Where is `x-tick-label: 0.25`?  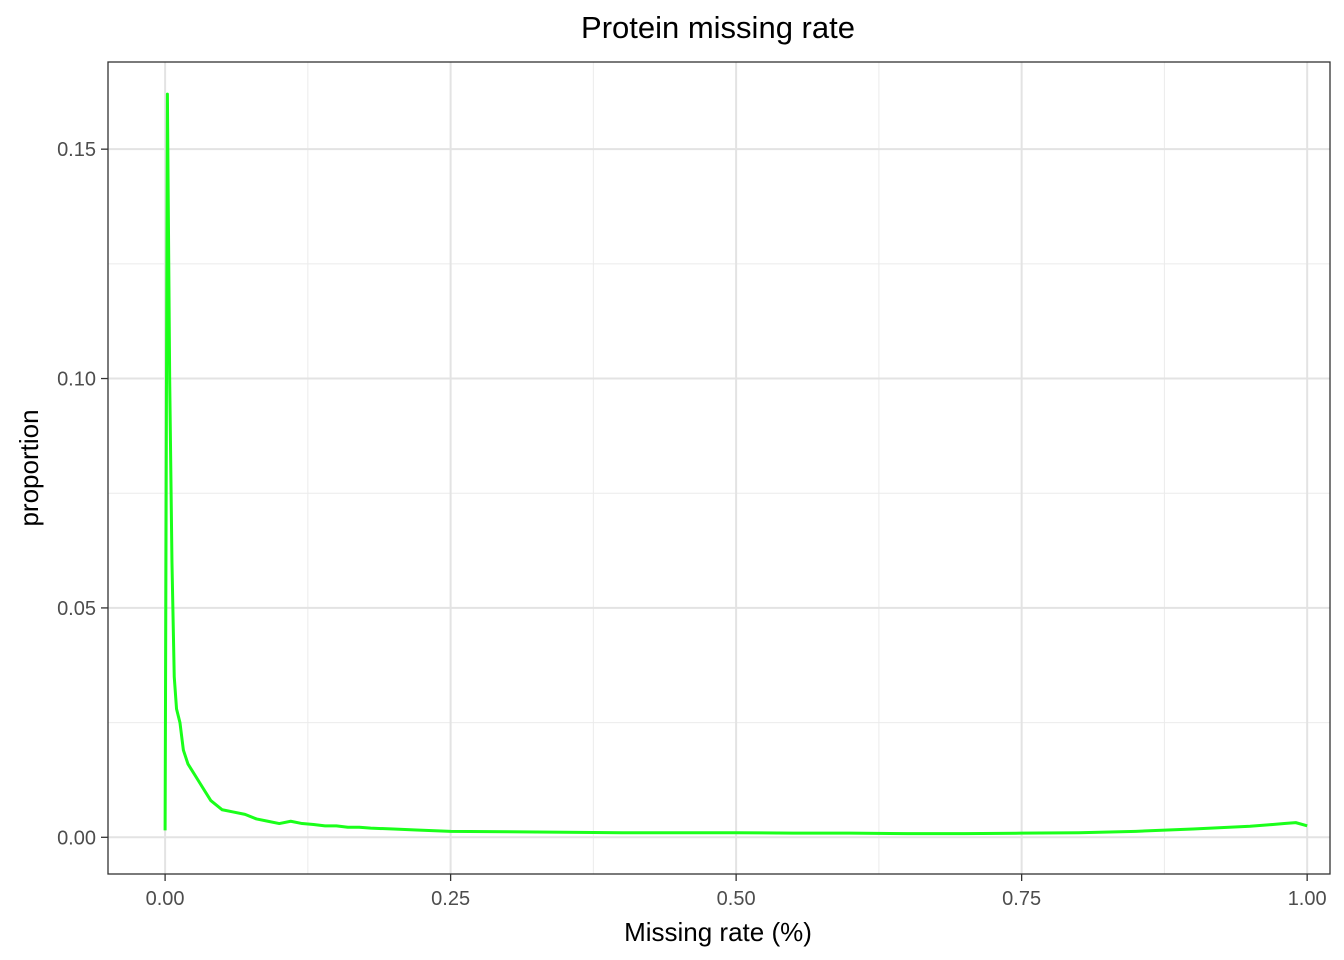
x-tick-label: 0.25 is located at coordinates (450, 899).